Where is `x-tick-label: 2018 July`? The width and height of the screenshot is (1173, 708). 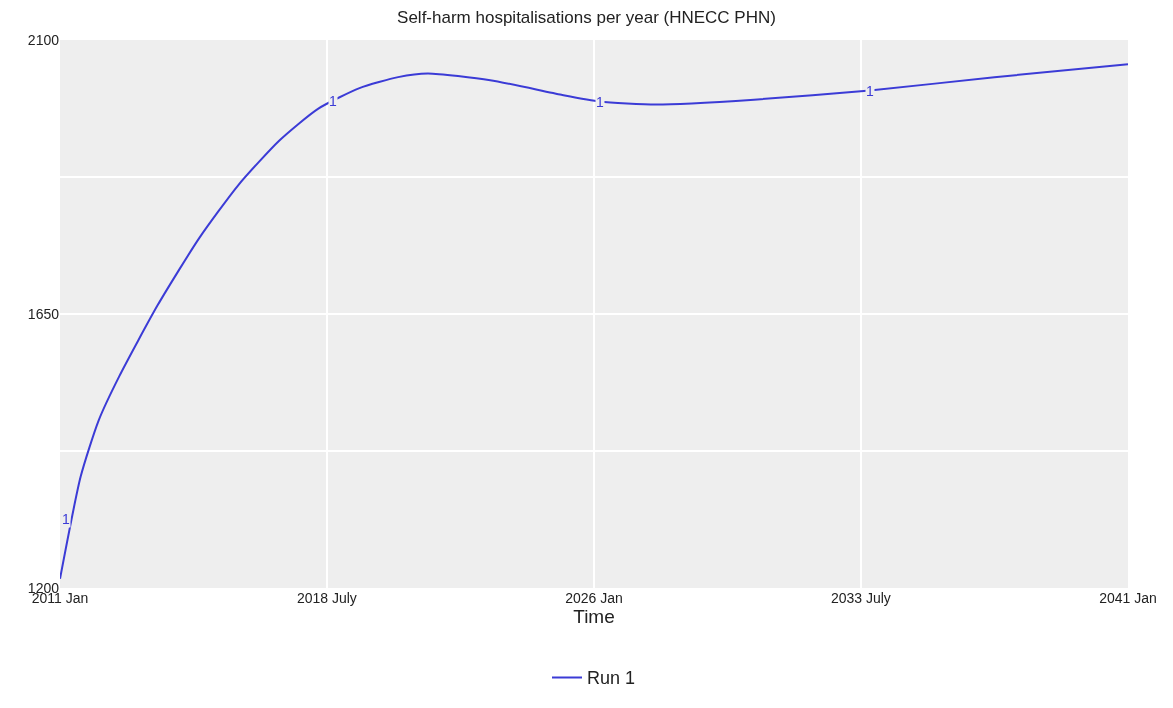 x-tick-label: 2018 July is located at coordinates (326, 598).